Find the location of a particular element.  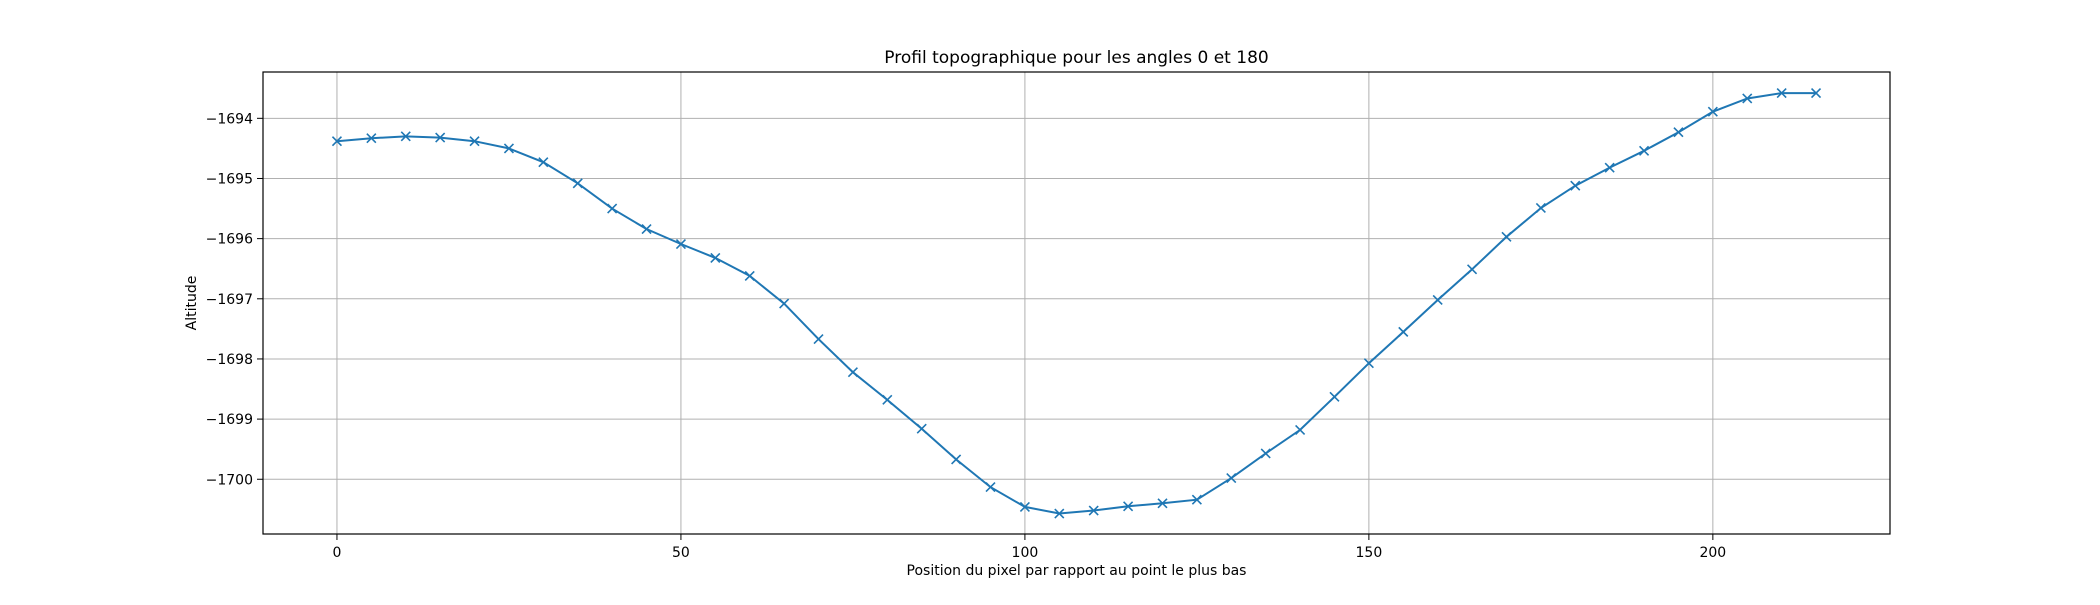

y-tick-label: −1696 is located at coordinates (229, 240).